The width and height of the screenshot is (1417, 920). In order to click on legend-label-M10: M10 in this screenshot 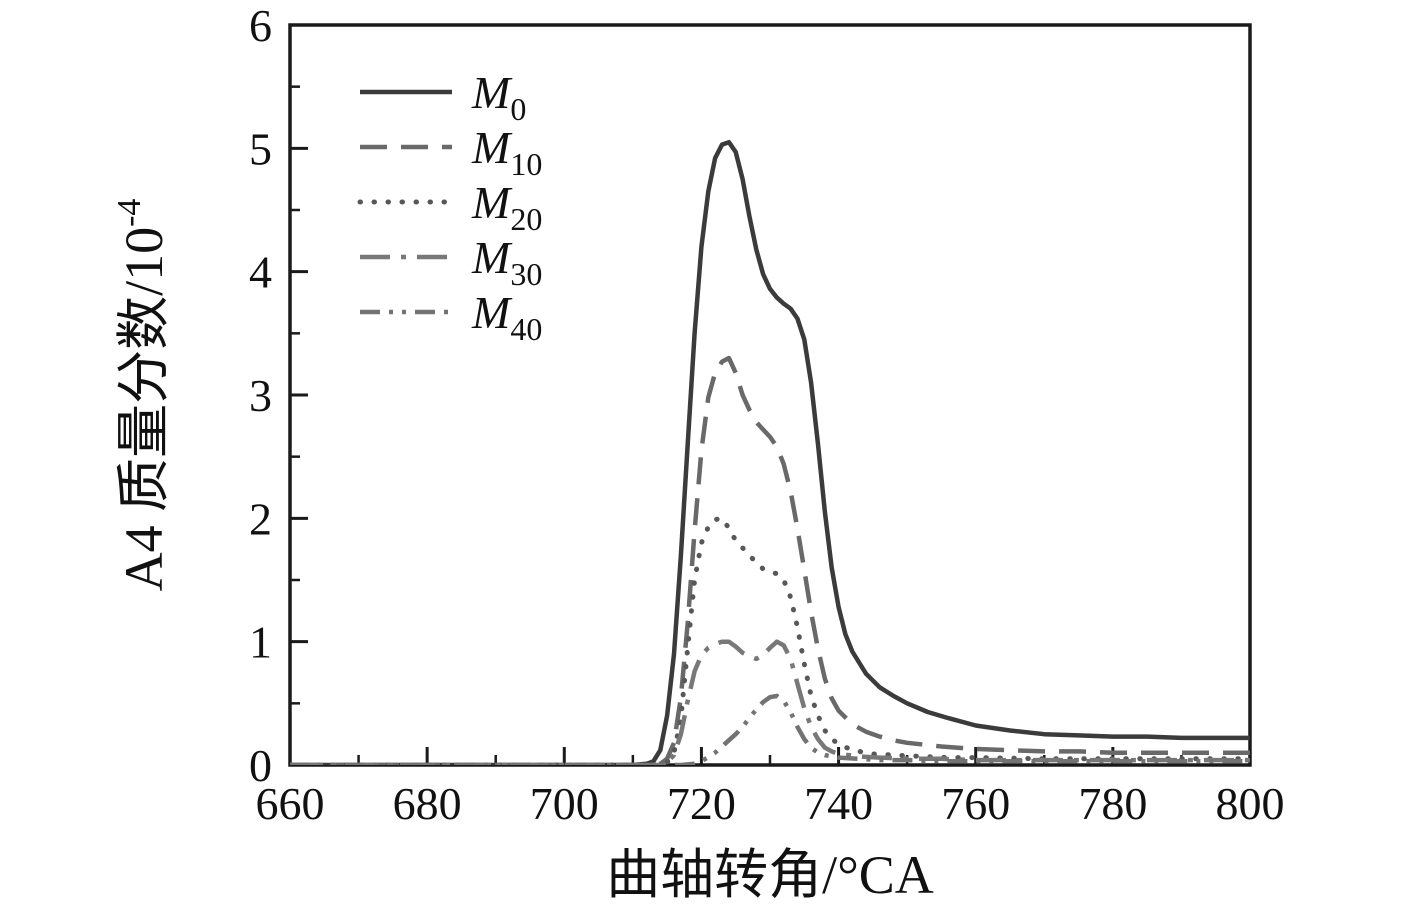, I will do `click(506, 152)`.